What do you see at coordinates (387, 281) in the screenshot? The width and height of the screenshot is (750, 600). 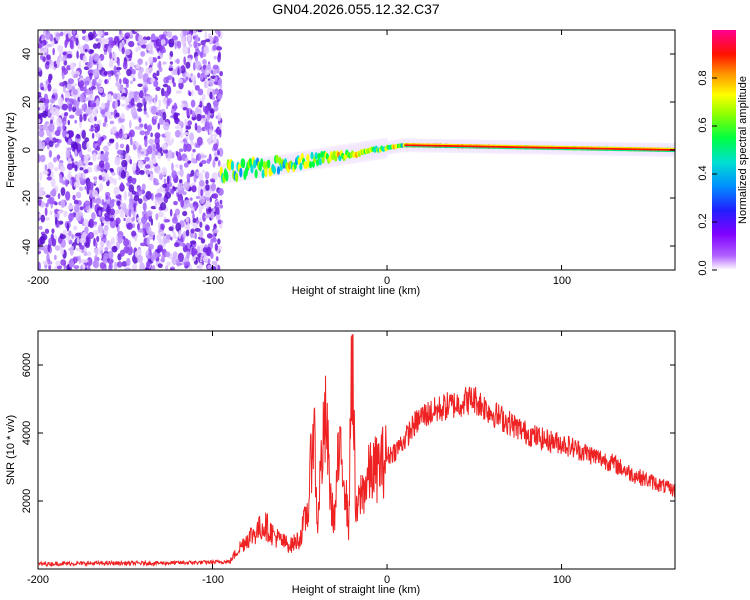 I see `top-xtick-label: 0` at bounding box center [387, 281].